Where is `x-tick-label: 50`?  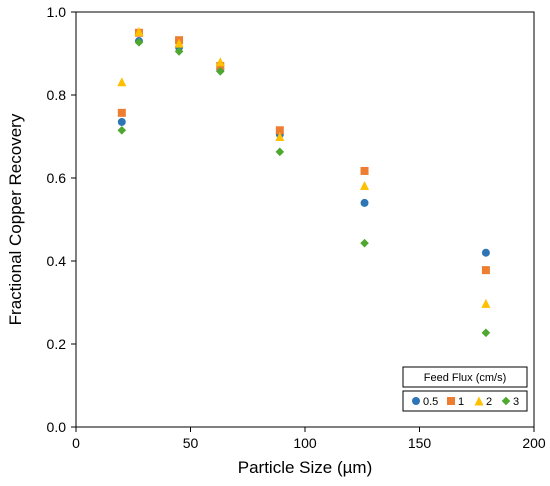
x-tick-label: 50 is located at coordinates (191, 443).